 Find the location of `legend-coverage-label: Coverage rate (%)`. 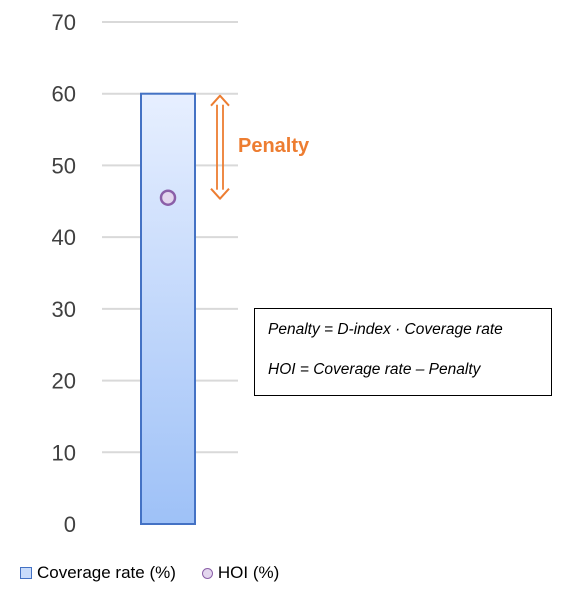

legend-coverage-label: Coverage rate (%) is located at coordinates (106, 572).